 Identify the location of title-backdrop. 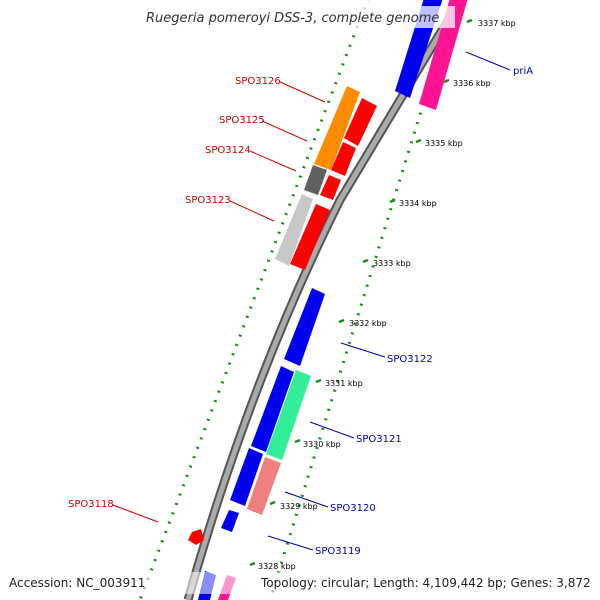
(297, 17).